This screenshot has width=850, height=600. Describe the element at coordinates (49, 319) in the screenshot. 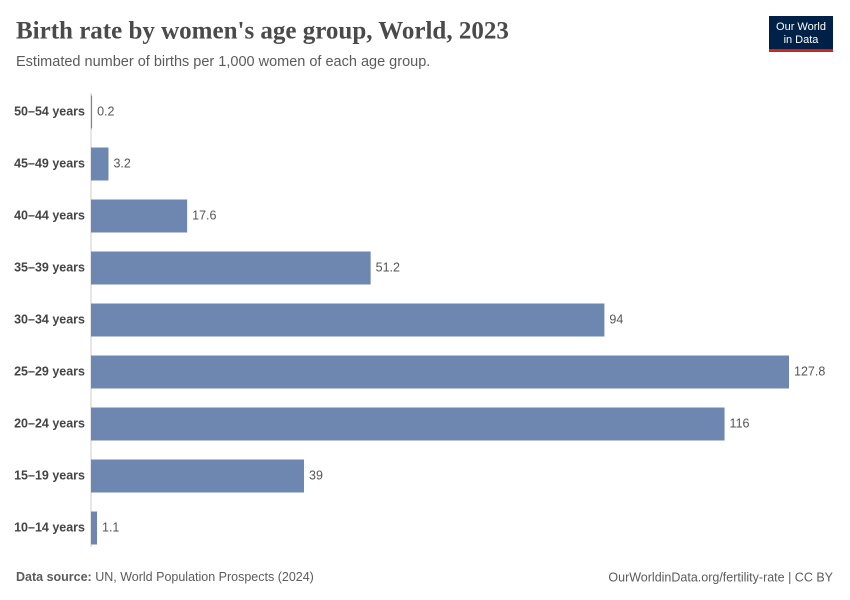

I see `category-label: 30–34 years` at that location.